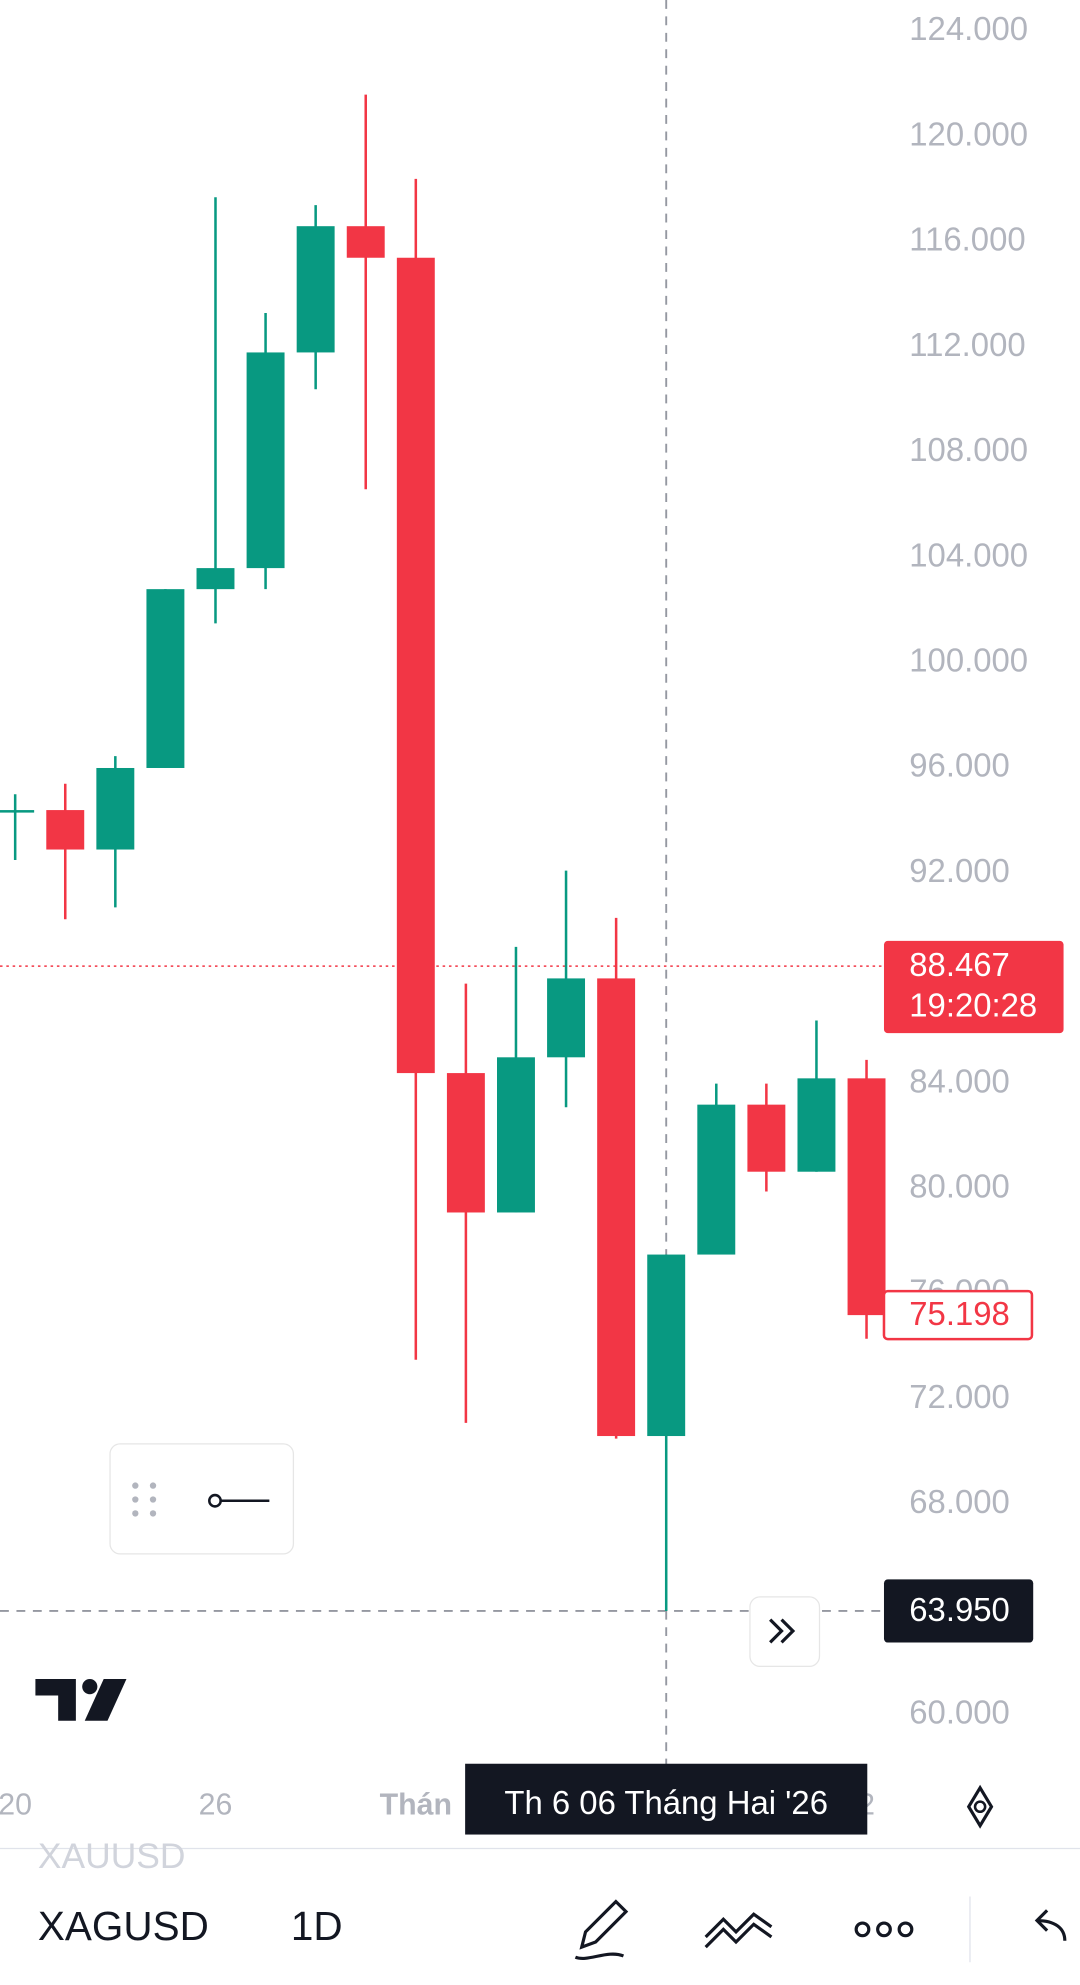 The image size is (1080, 1985). What do you see at coordinates (967, 239) in the screenshot?
I see `y-tick-label: 116.000` at bounding box center [967, 239].